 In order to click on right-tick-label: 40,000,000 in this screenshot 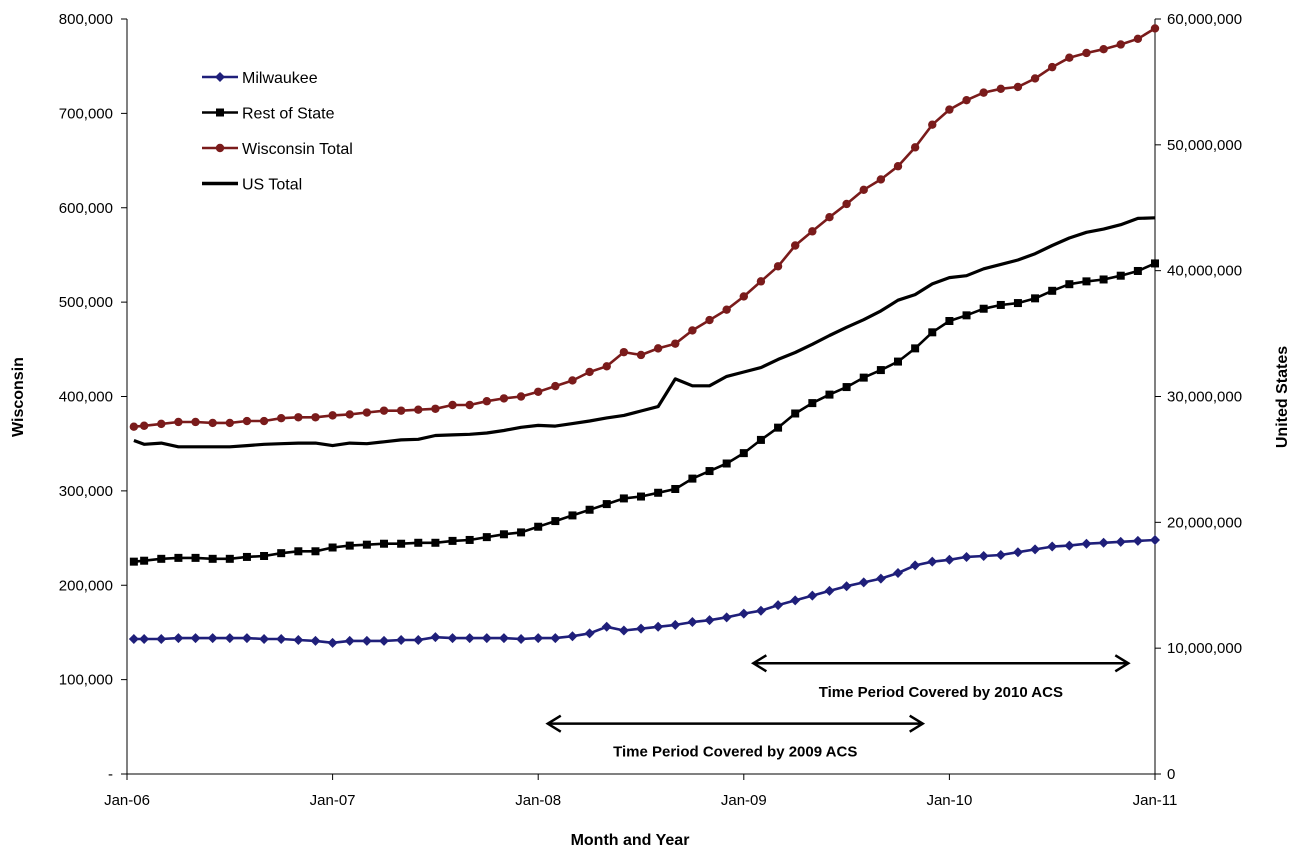, I will do `click(1204, 271)`.